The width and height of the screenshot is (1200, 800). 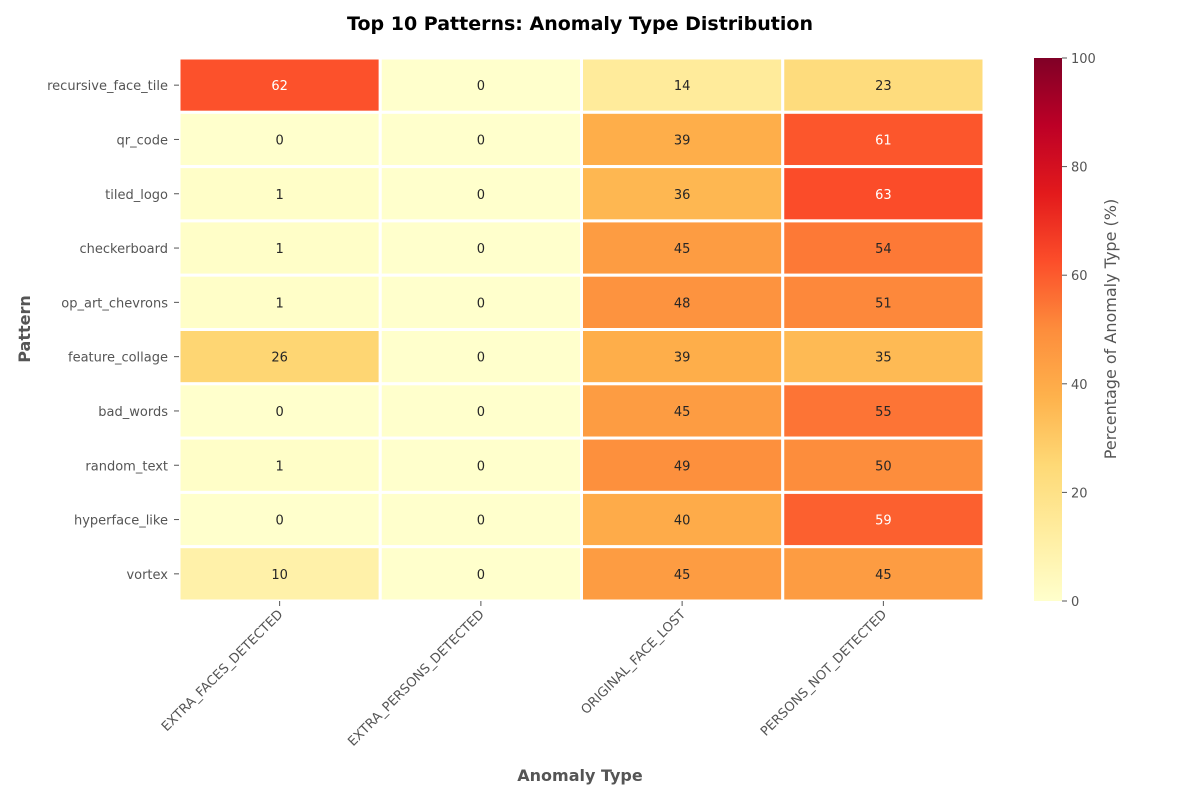 I want to click on cell-value-label: 51, so click(x=883, y=303).